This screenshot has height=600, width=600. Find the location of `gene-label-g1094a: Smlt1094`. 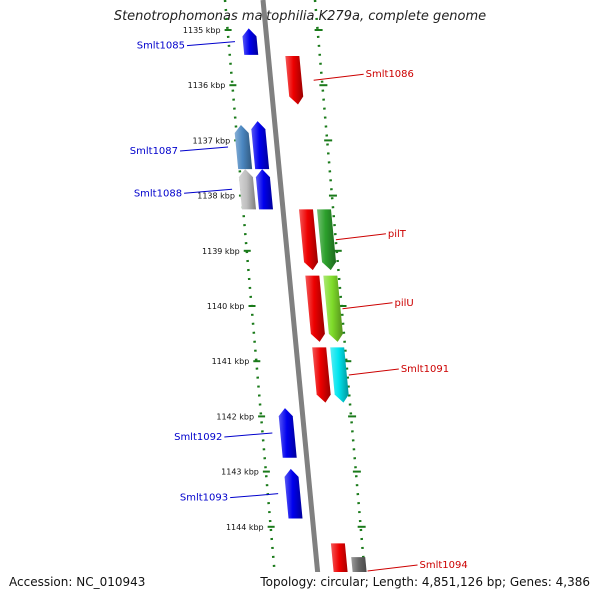

gene-label-g1094a: Smlt1094 is located at coordinates (444, 565).